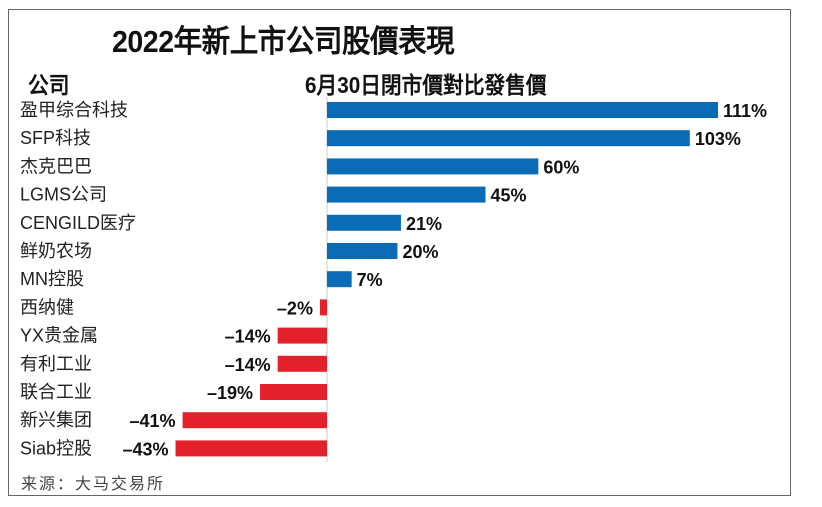 The height and width of the screenshot is (507, 822). What do you see at coordinates (230, 393) in the screenshot?
I see `value-label: –19%` at bounding box center [230, 393].